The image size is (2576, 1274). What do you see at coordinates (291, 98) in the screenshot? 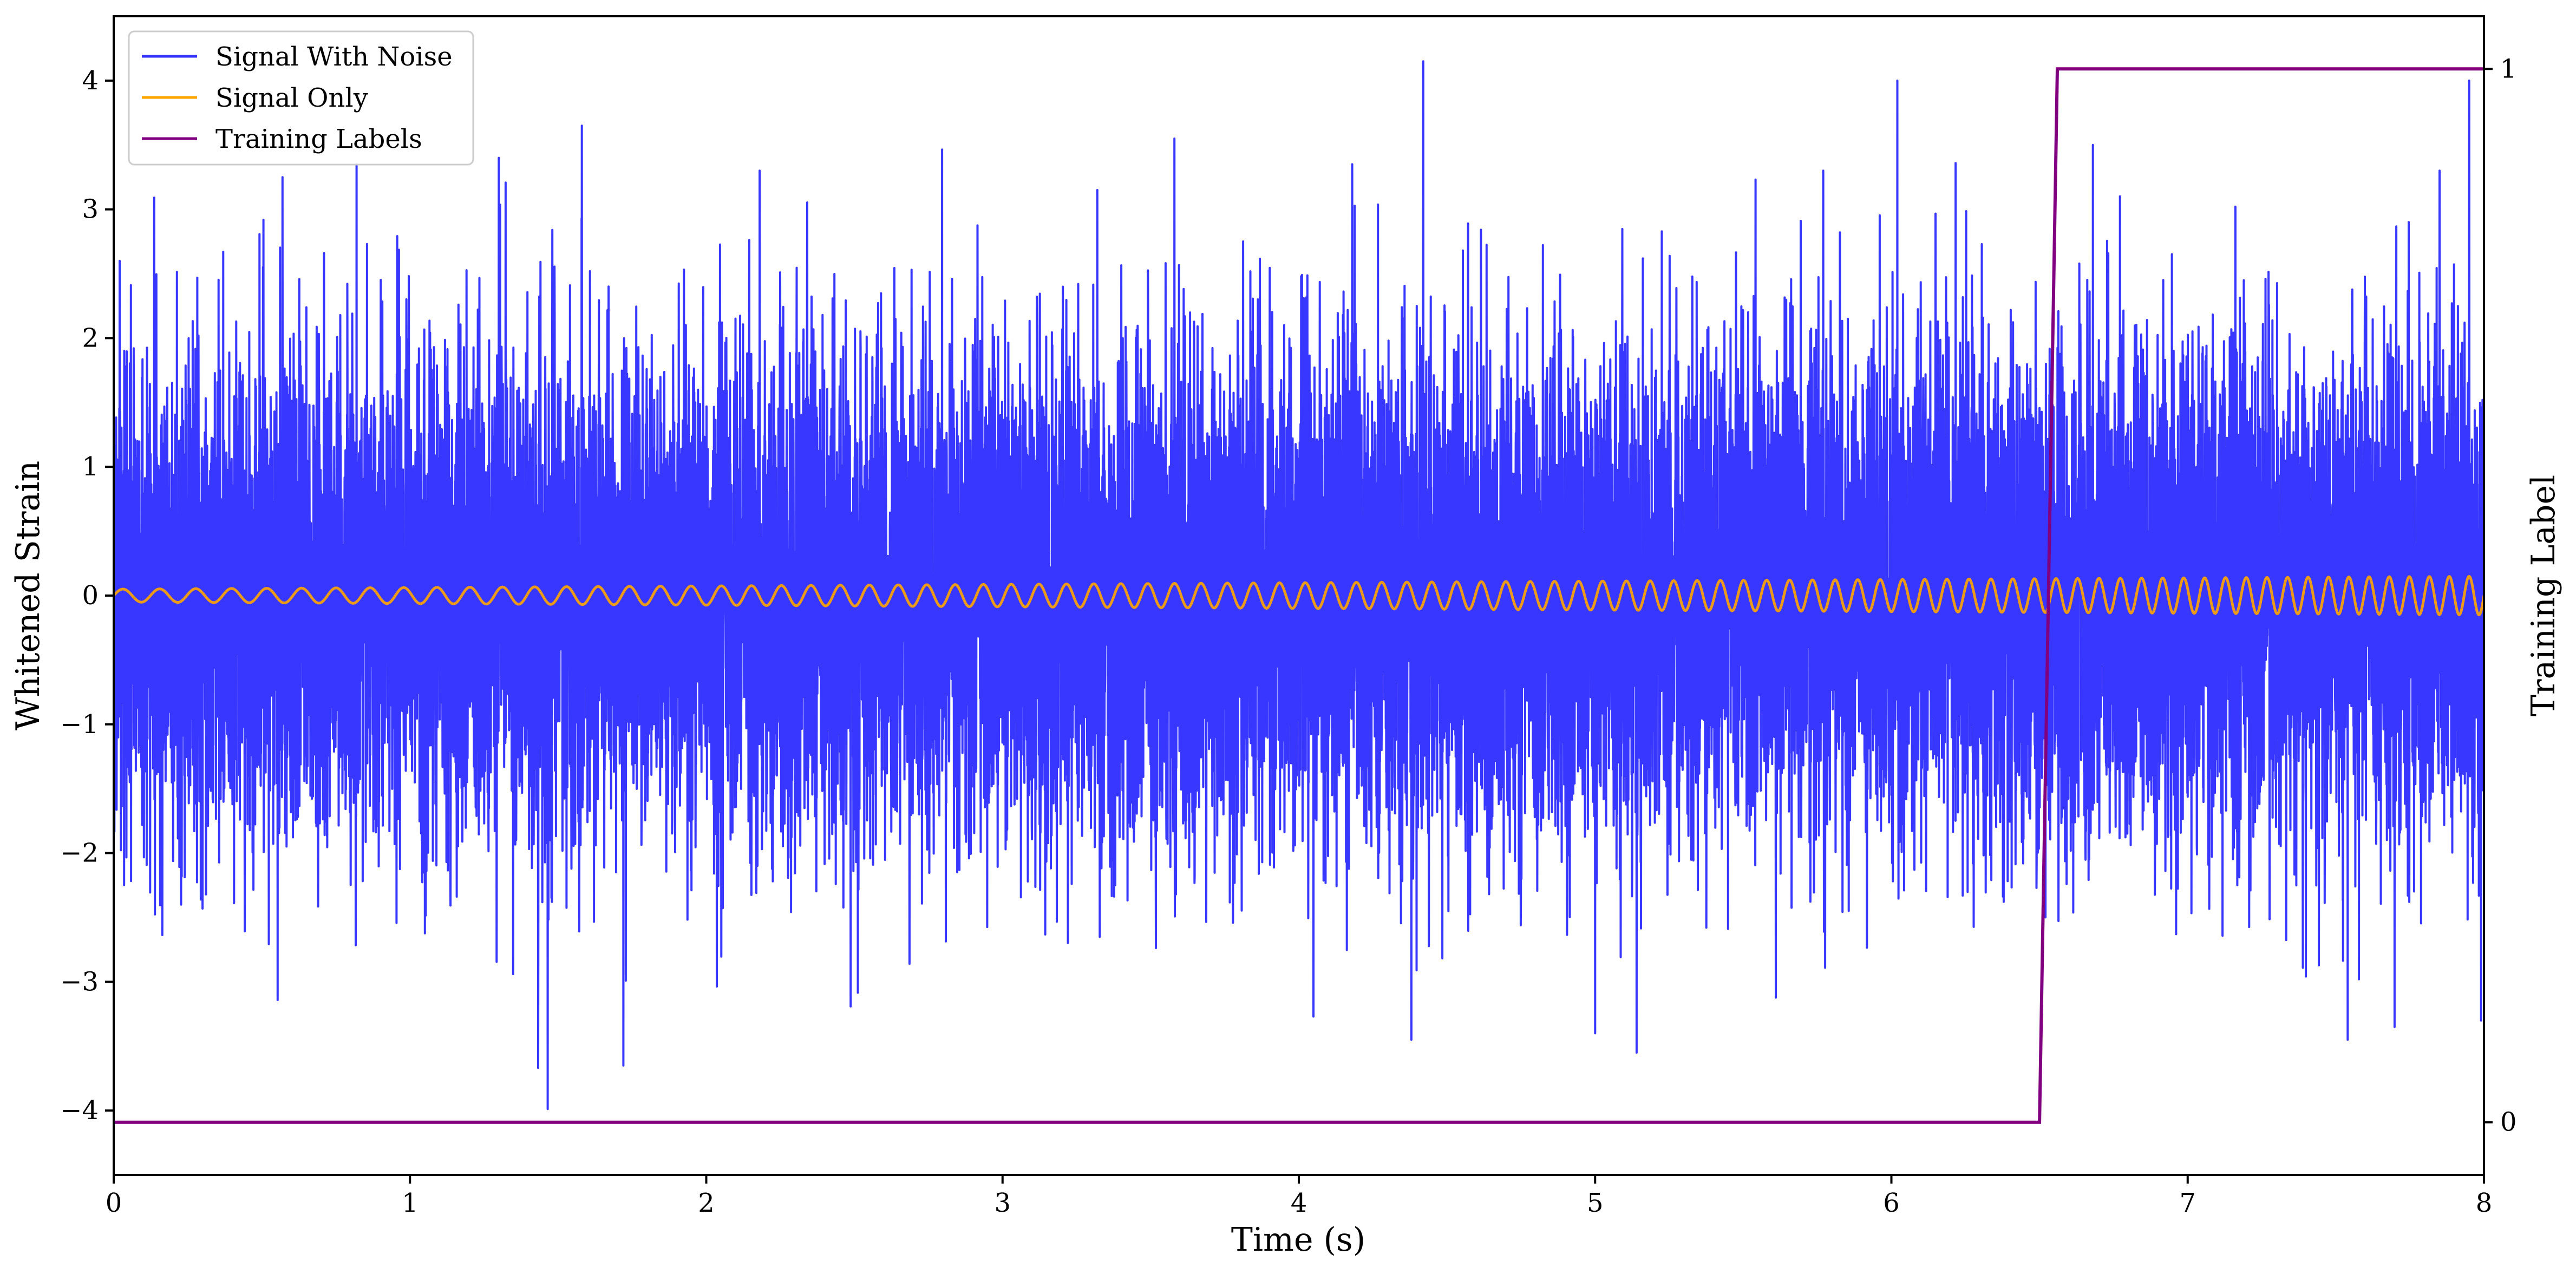
I see `legend-label-signal-only: Signal Only` at bounding box center [291, 98].